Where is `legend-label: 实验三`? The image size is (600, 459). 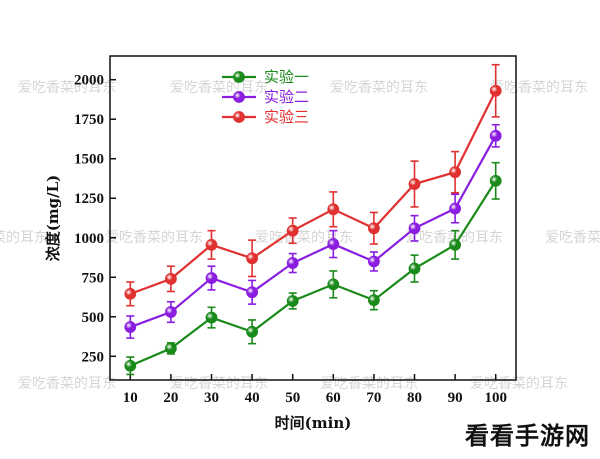 legend-label: 实验三 is located at coordinates (286, 117).